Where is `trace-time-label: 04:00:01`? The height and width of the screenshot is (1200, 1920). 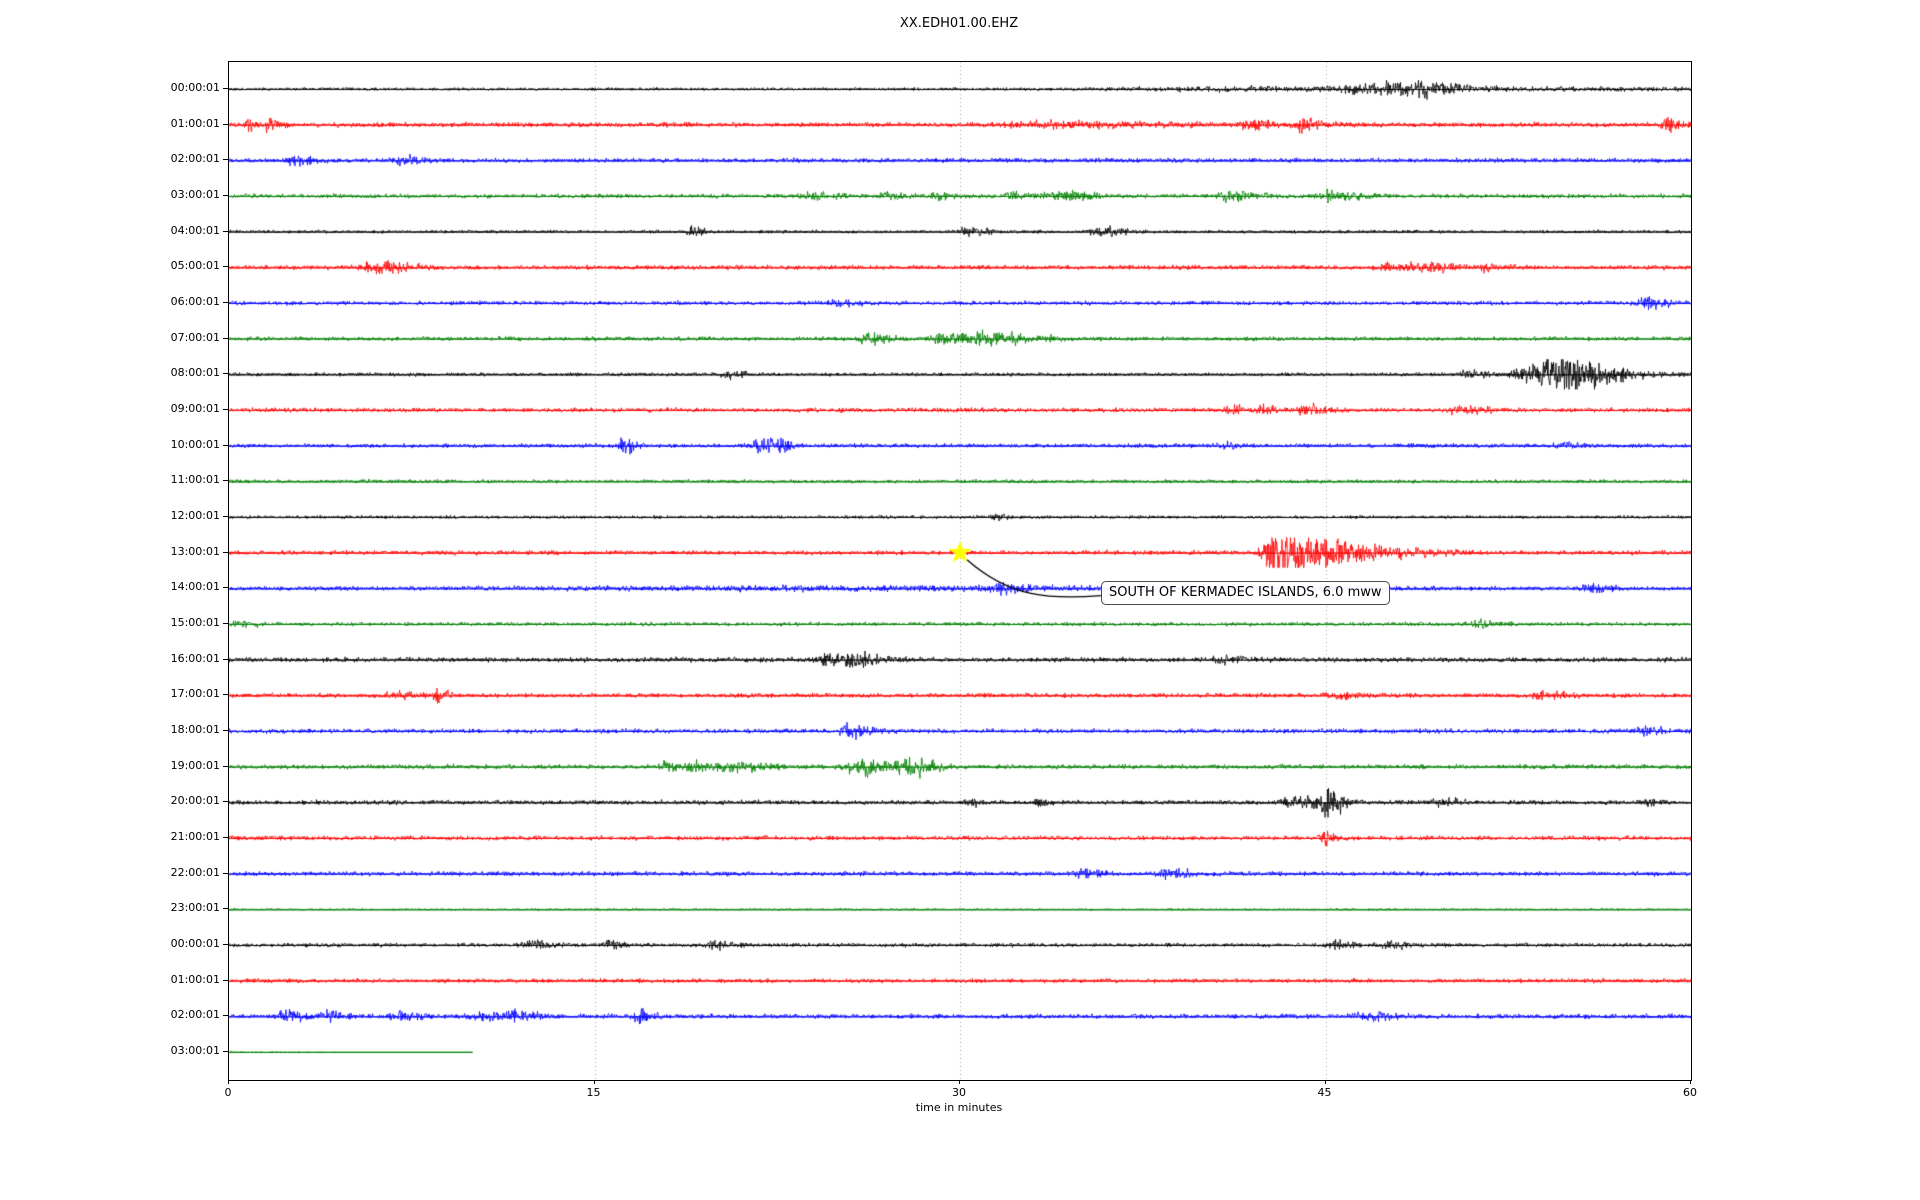 trace-time-label: 04:00:01 is located at coordinates (195, 230).